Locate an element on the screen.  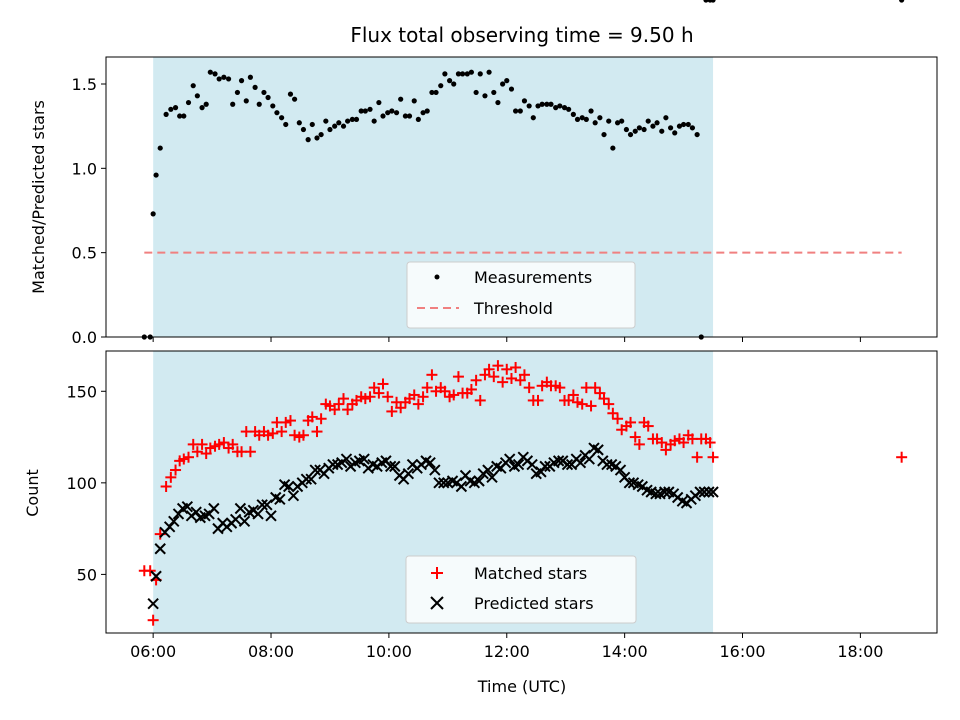
y-tick-label: 1.0 is located at coordinates (84, 168).